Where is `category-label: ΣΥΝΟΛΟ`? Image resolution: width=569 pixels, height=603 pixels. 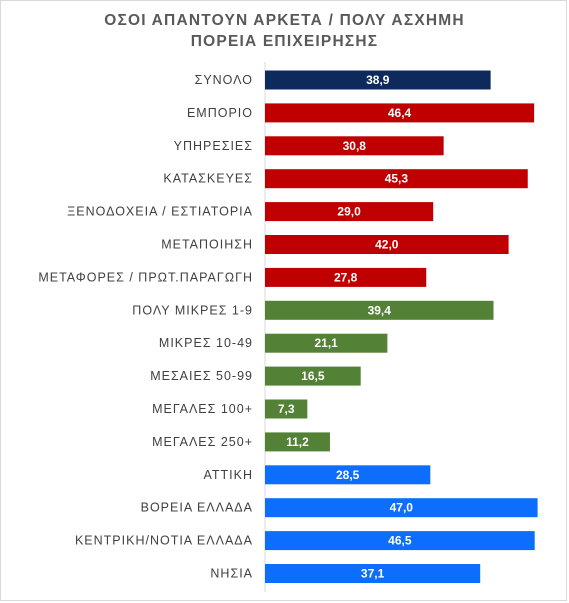 category-label: ΣΥΝΟΛΟ is located at coordinates (224, 80).